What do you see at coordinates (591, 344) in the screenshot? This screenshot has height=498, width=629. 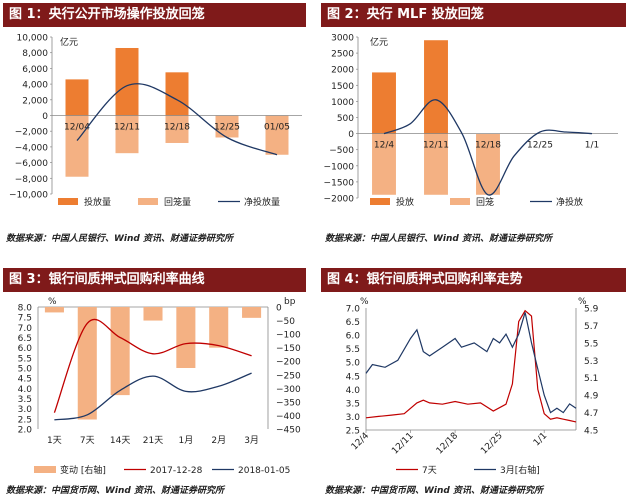 I see `right-tick-label: 5.5` at bounding box center [591, 344].